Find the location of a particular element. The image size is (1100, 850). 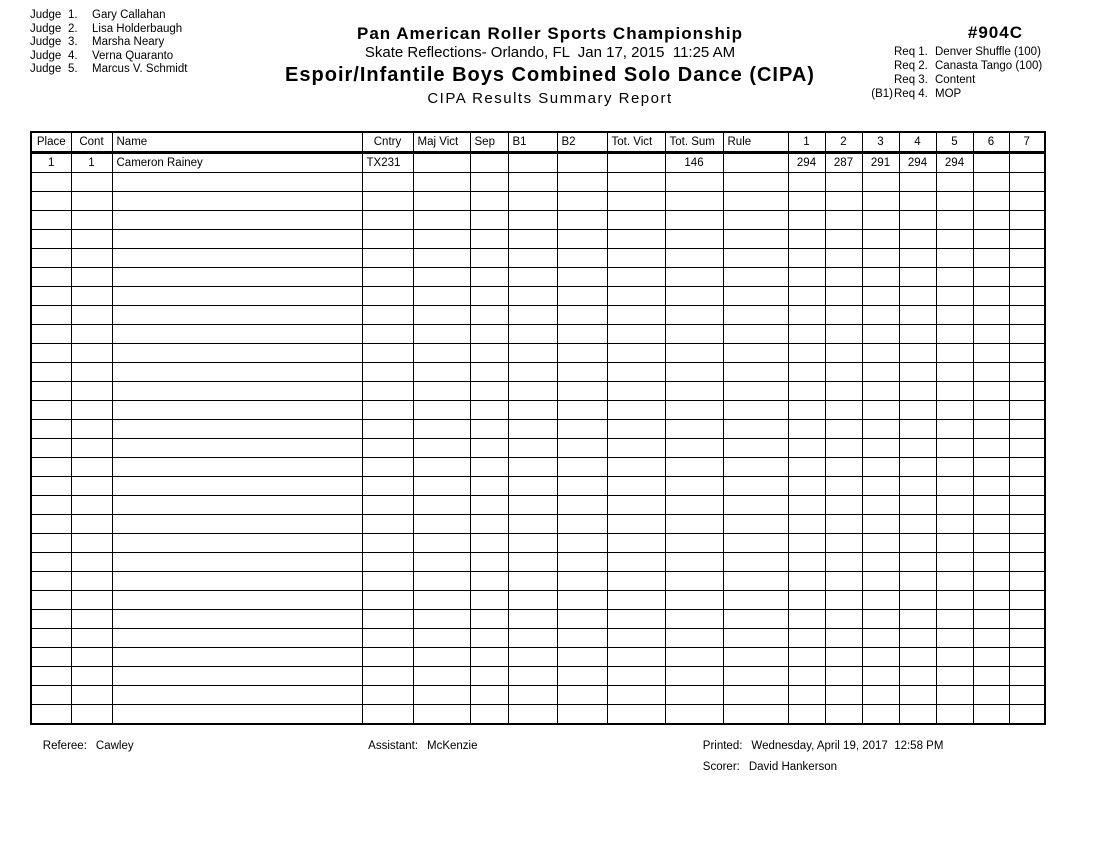

column-header-judge-5: 5 is located at coordinates (954, 142).